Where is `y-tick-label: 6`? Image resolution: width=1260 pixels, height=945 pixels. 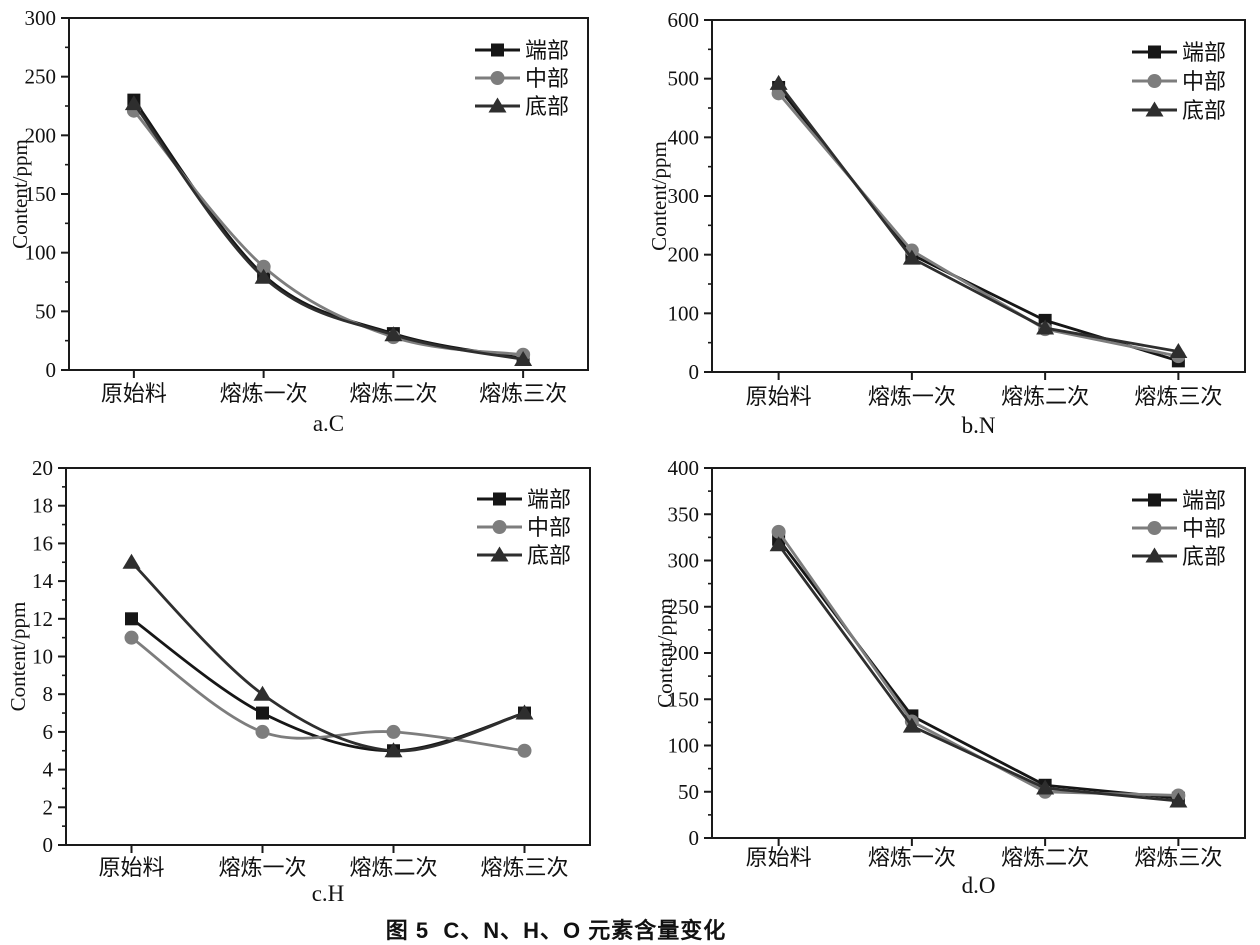
y-tick-label: 6 is located at coordinates (48, 732).